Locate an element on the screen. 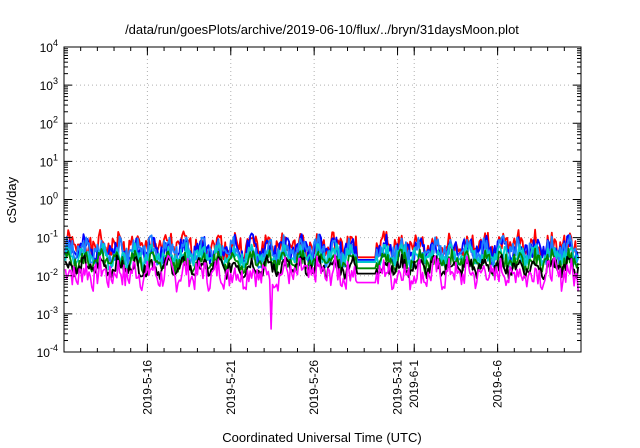 The height and width of the screenshot is (448, 640). y-tick-label: 10³ is located at coordinates (49, 84).